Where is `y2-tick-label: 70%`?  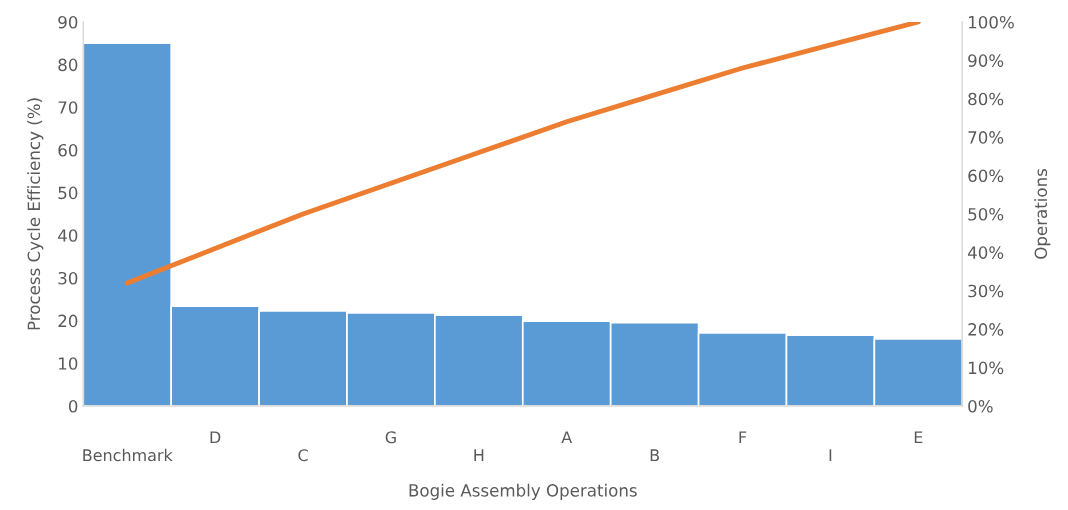
y2-tick-label: 70% is located at coordinates (986, 137).